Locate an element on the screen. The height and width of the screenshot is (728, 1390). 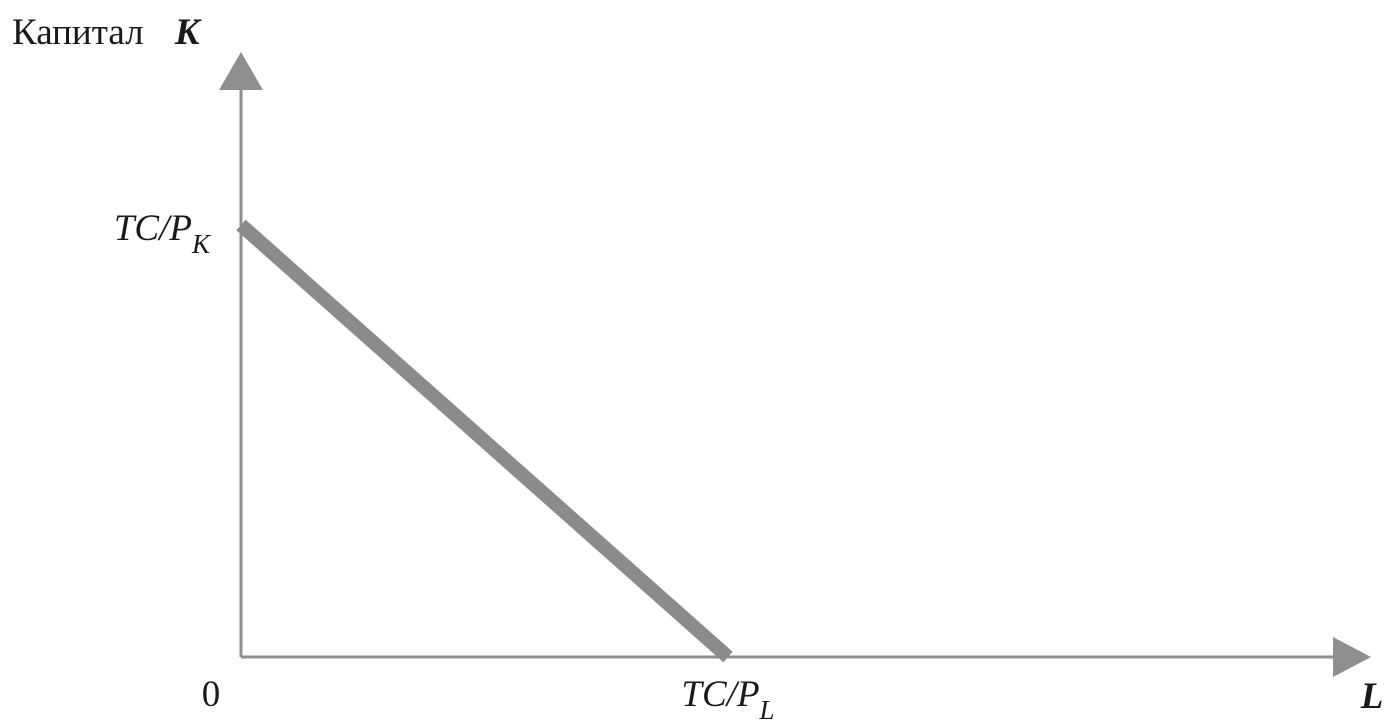
y-tick-label: TC/PK is located at coordinates (163, 233).